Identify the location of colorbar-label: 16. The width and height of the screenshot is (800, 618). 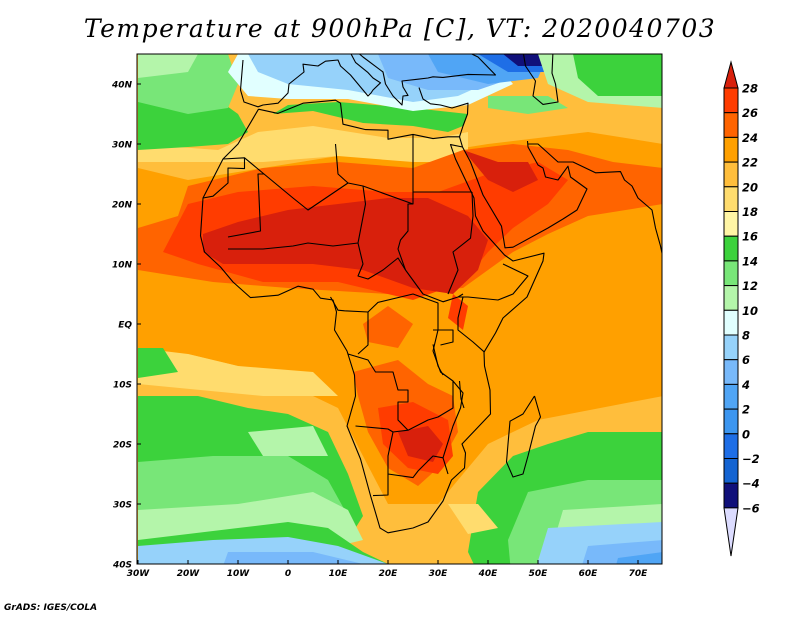
(750, 237).